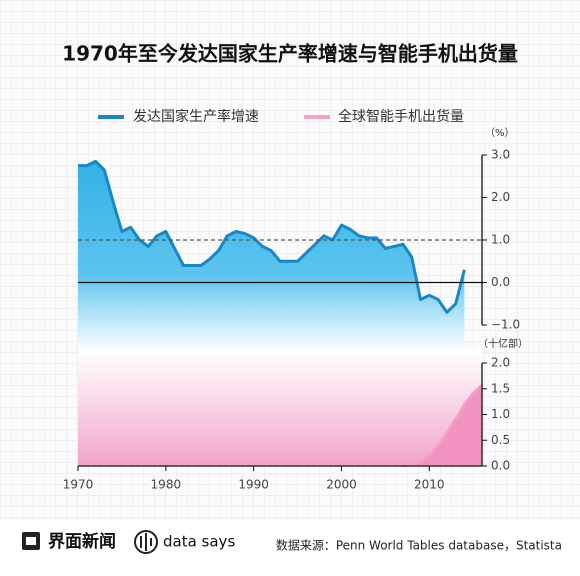 This screenshot has width=580, height=576. Describe the element at coordinates (196, 116) in the screenshot. I see `legend-label: 发达国家生产率增速` at that location.